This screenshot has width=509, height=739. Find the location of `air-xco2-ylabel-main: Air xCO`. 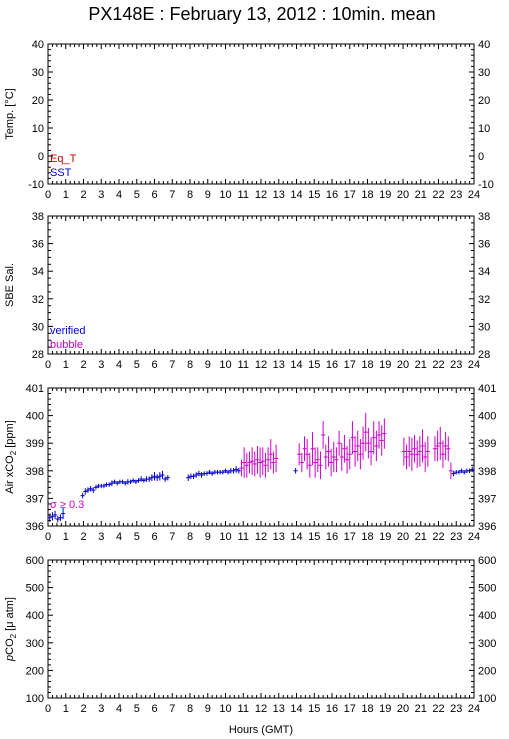

air-xco2-ylabel-main: Air xCO is located at coordinates (10, 474).